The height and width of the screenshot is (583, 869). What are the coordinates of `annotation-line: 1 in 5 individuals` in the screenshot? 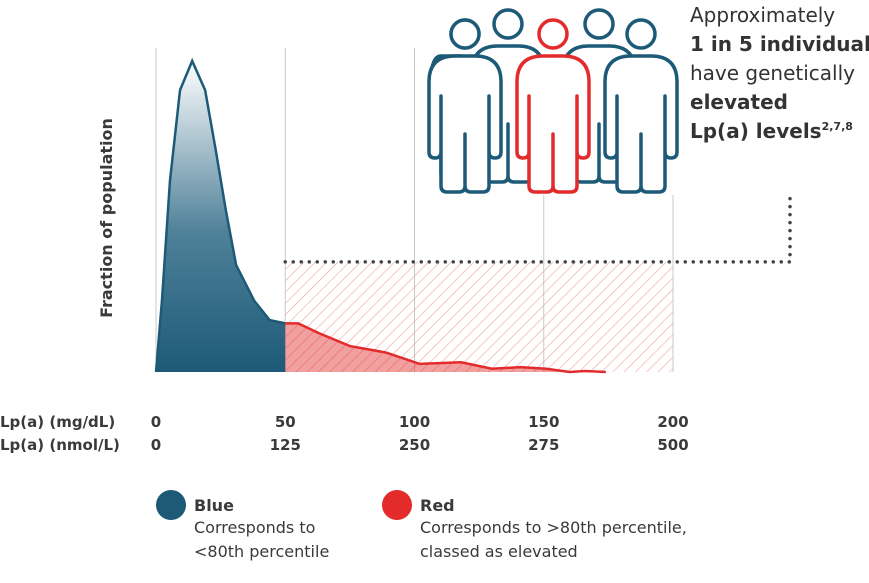 It's located at (779, 44).